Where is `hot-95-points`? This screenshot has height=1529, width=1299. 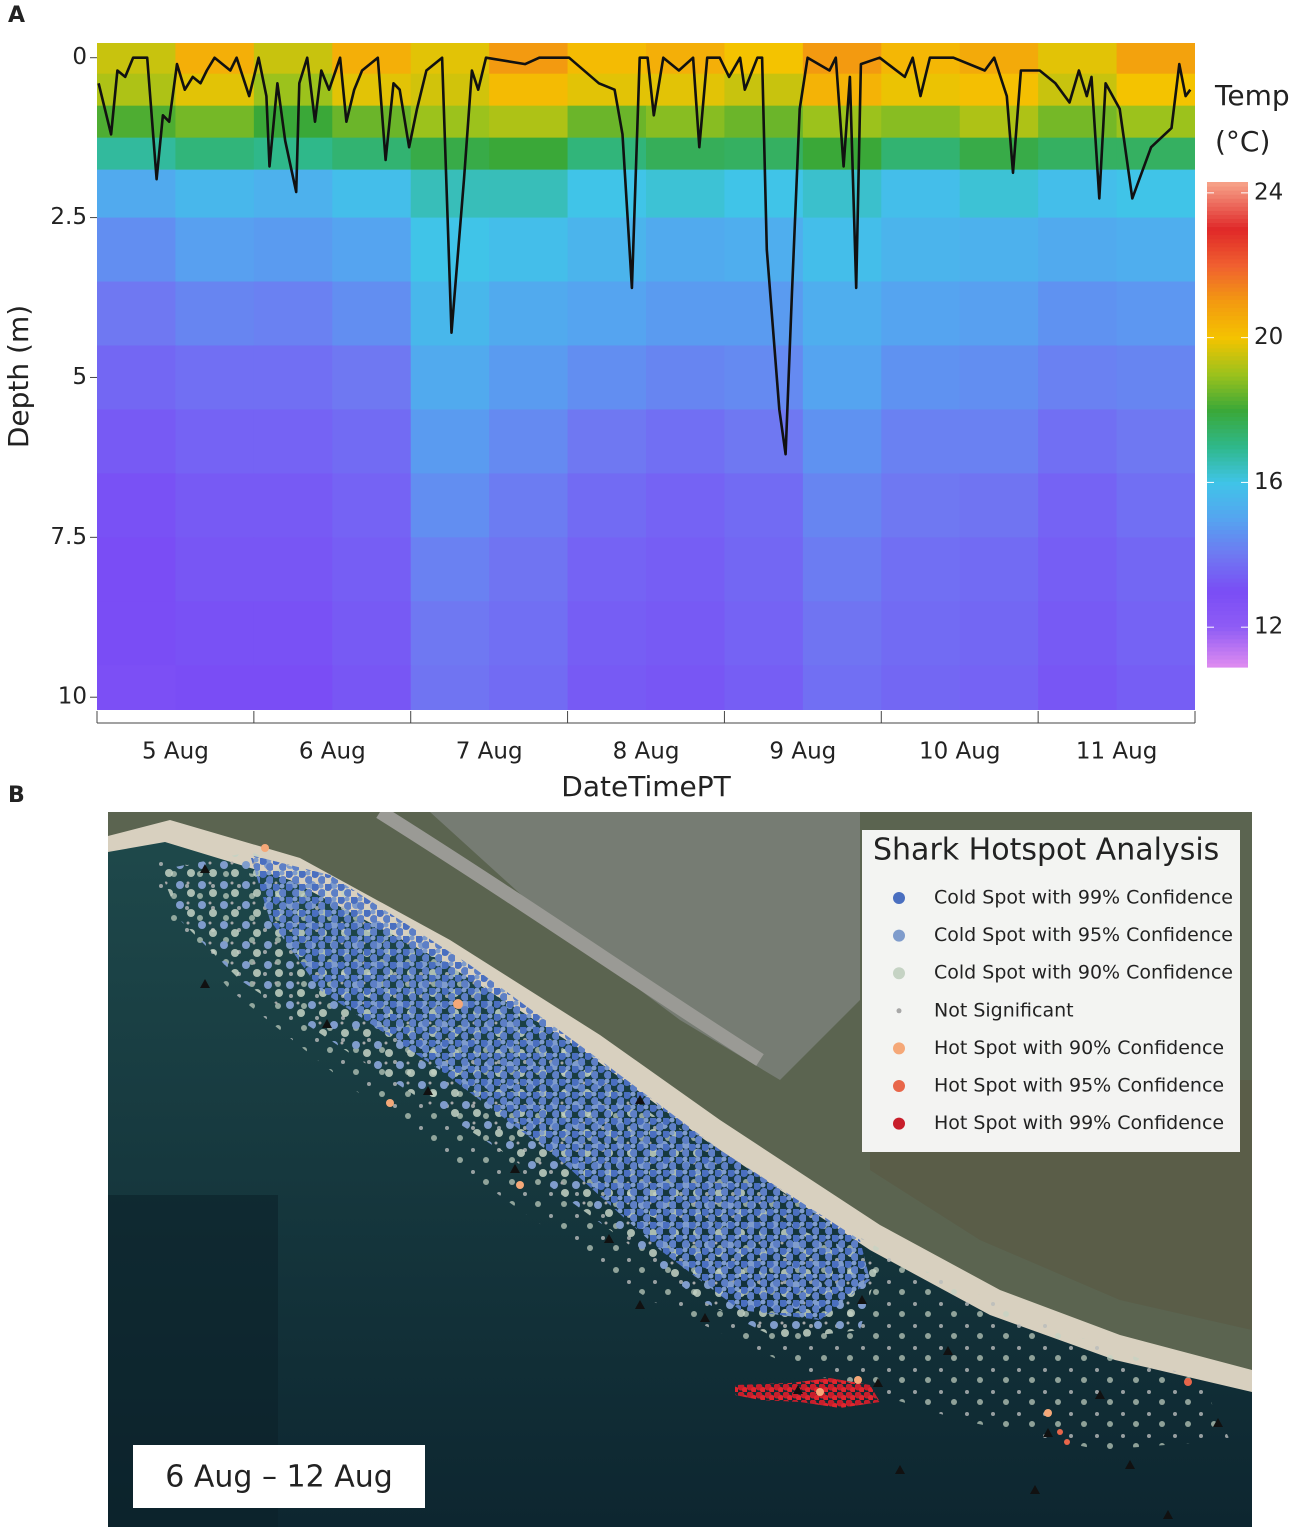 hot-95-points is located at coordinates (1124, 1411).